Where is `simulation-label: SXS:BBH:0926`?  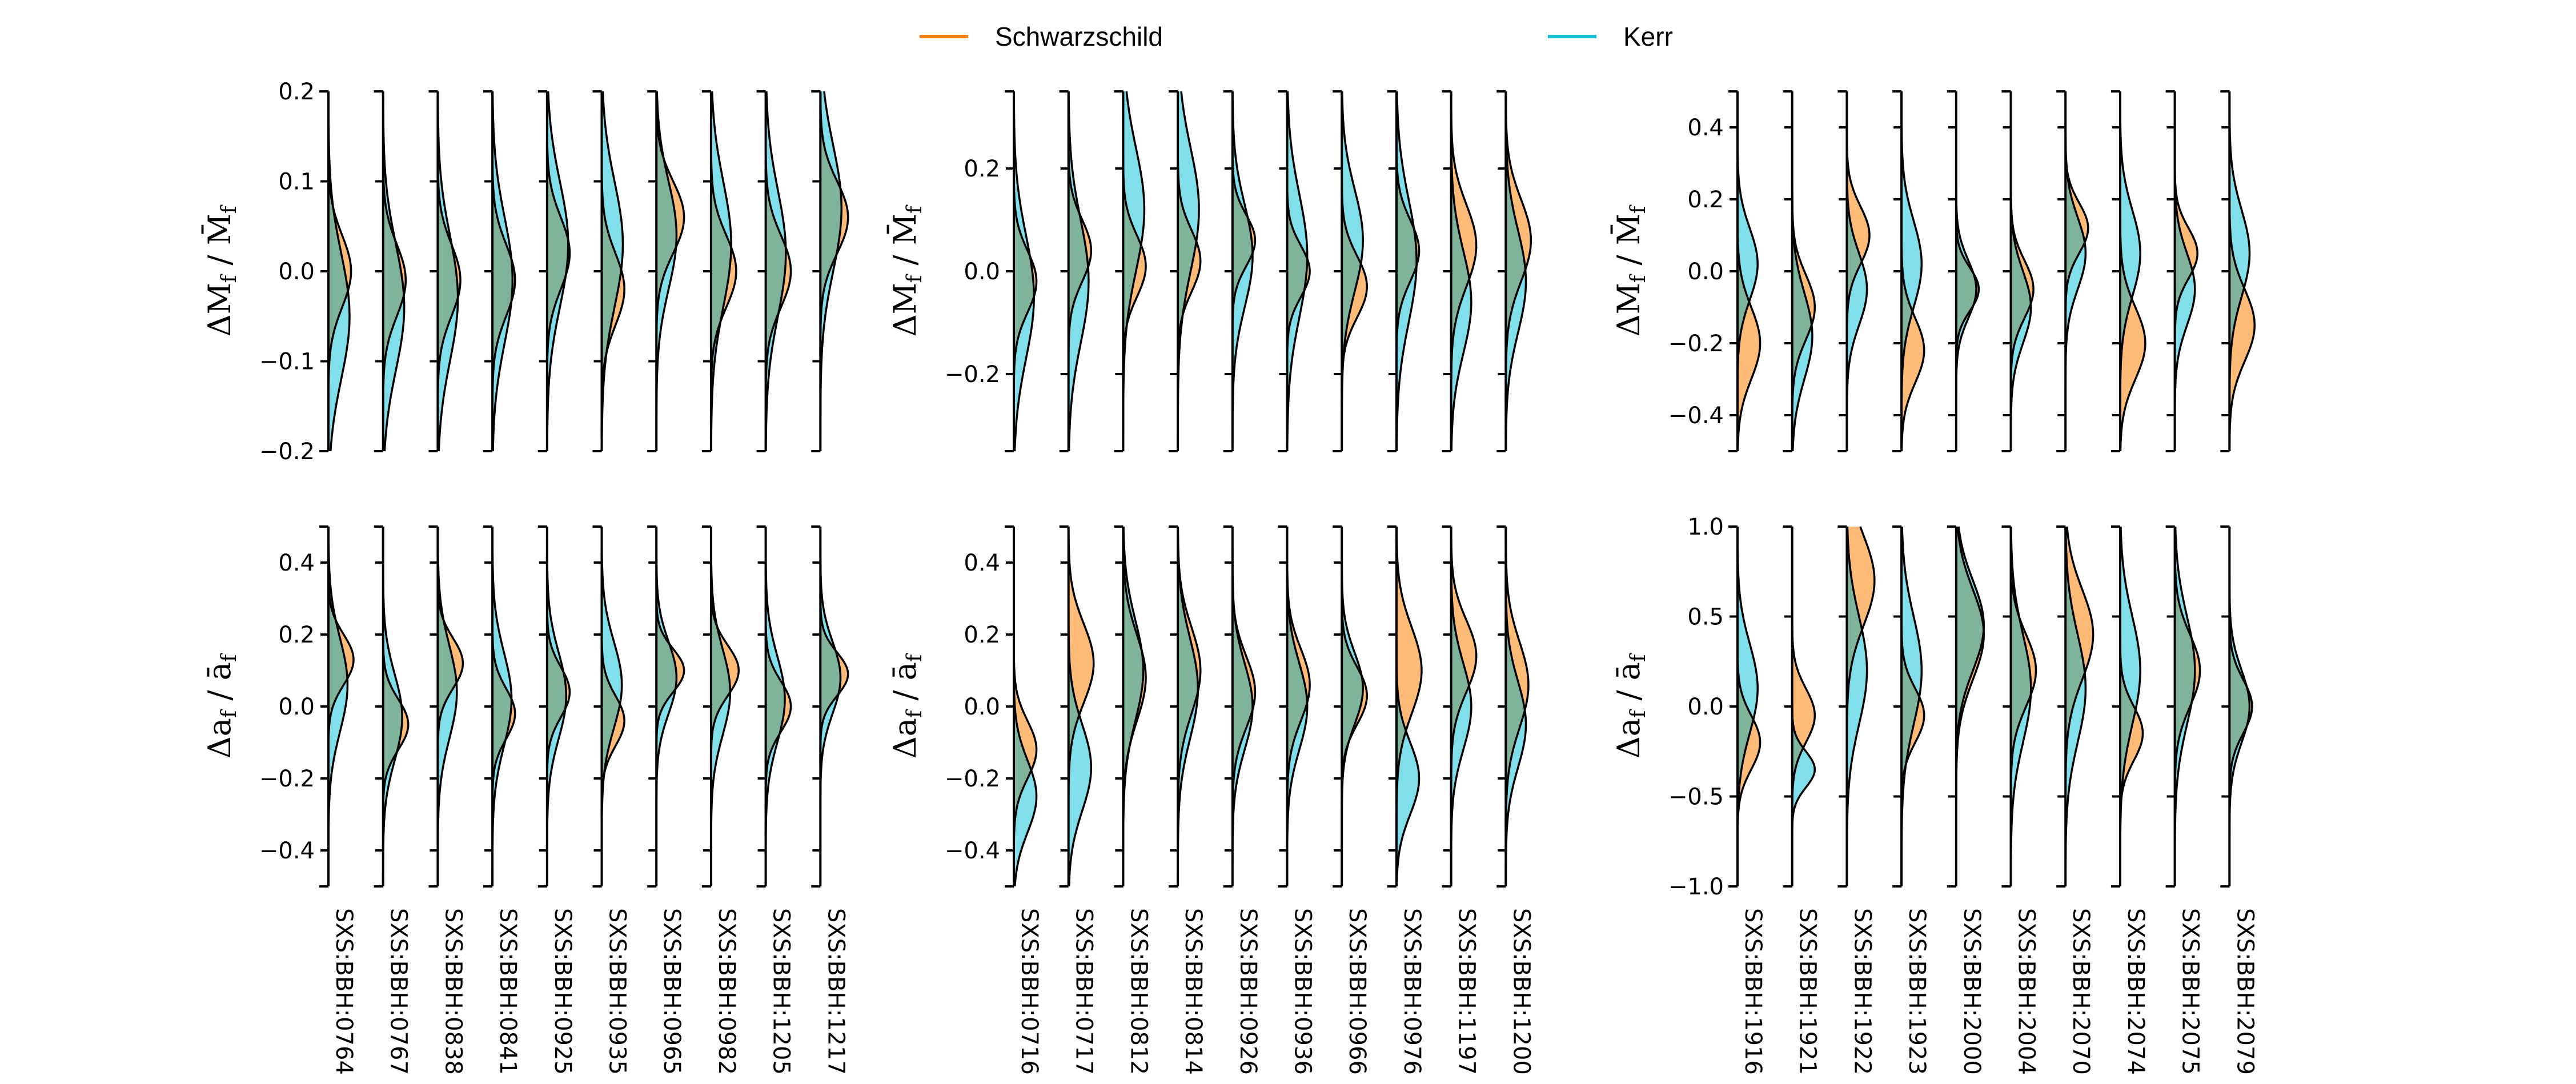 simulation-label: SXS:BBH:0926 is located at coordinates (1248, 991).